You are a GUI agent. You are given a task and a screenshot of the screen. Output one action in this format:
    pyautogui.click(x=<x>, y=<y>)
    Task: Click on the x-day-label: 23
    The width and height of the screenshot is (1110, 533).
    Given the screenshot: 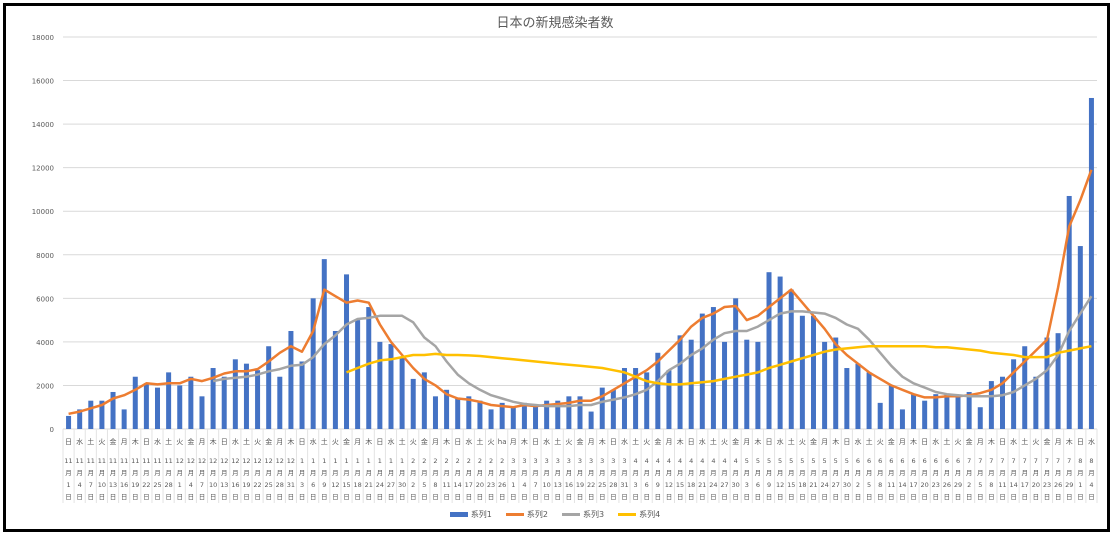 What is the action you would take?
    pyautogui.click(x=1047, y=485)
    